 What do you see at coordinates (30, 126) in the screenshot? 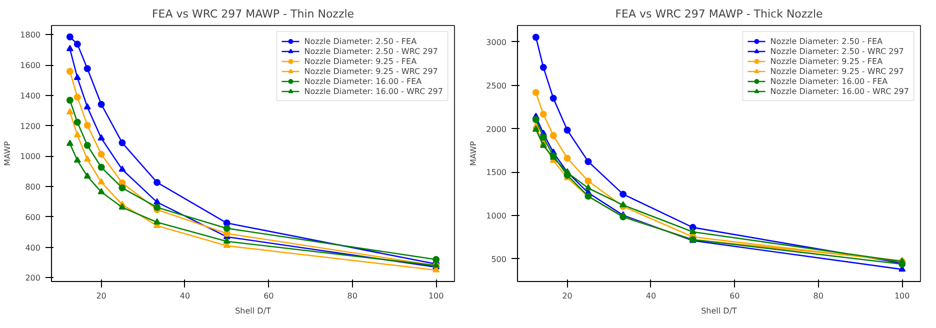
I see `y-tick-label: 1200` at bounding box center [30, 126].